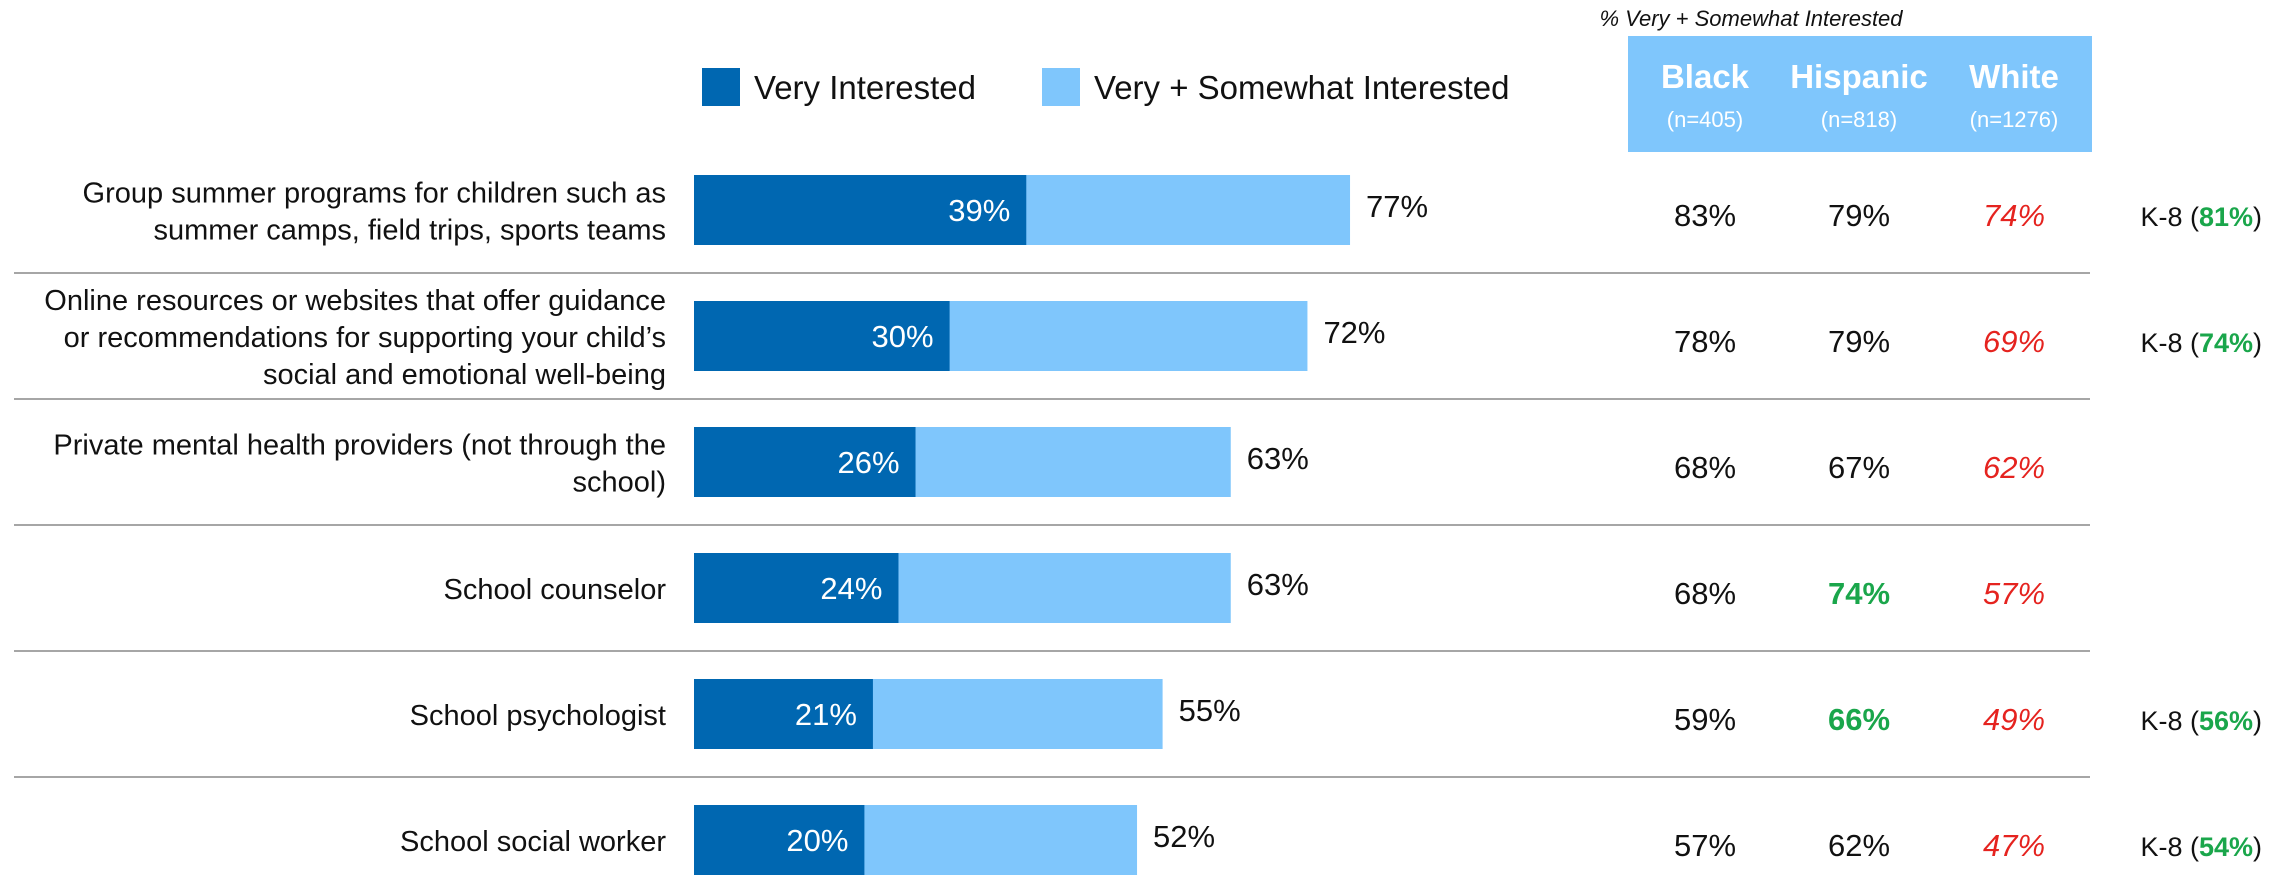 The image size is (2288, 896). I want to click on bar-very-somewhat-label: 72%, so click(1354, 332).